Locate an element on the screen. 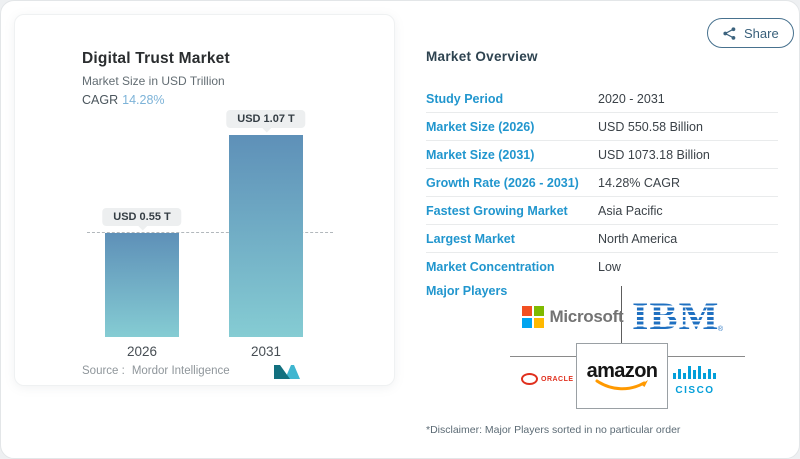 The width and height of the screenshot is (800, 459). row-label: Market Size (2031) is located at coordinates (480, 154).